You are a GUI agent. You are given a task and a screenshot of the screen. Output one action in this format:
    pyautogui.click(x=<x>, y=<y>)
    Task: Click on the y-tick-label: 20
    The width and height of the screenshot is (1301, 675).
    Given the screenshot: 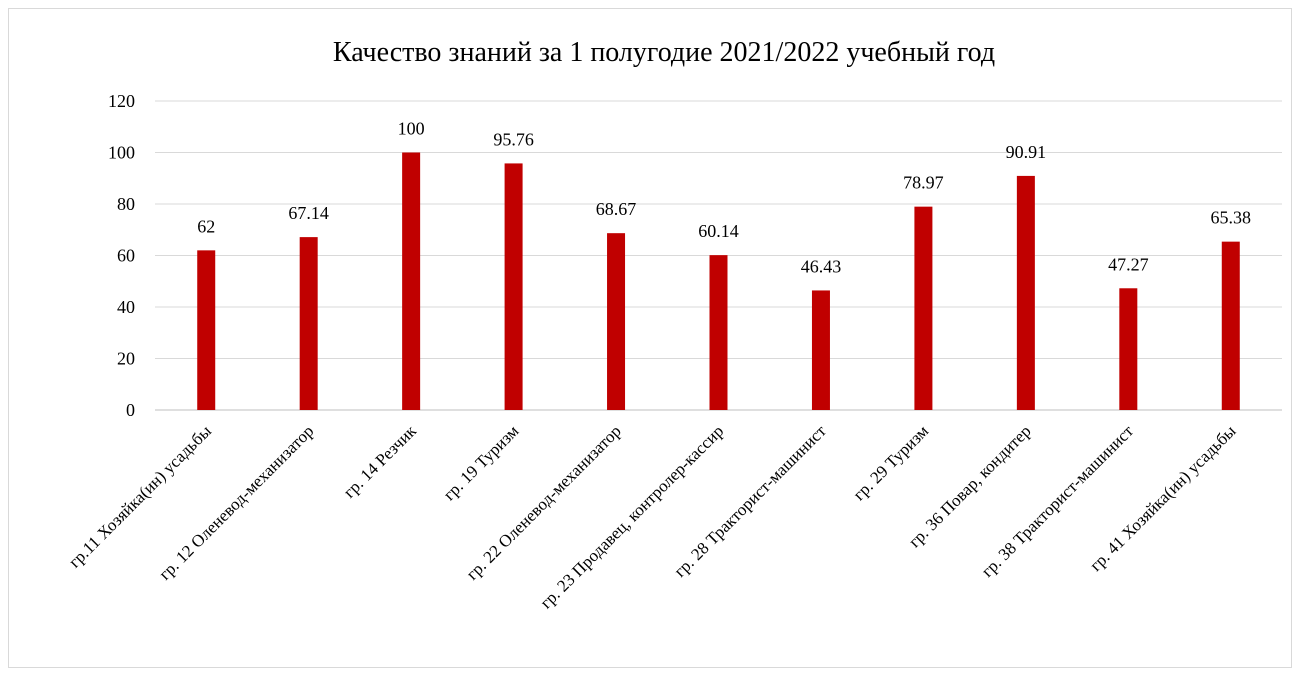 What is the action you would take?
    pyautogui.click(x=126, y=359)
    